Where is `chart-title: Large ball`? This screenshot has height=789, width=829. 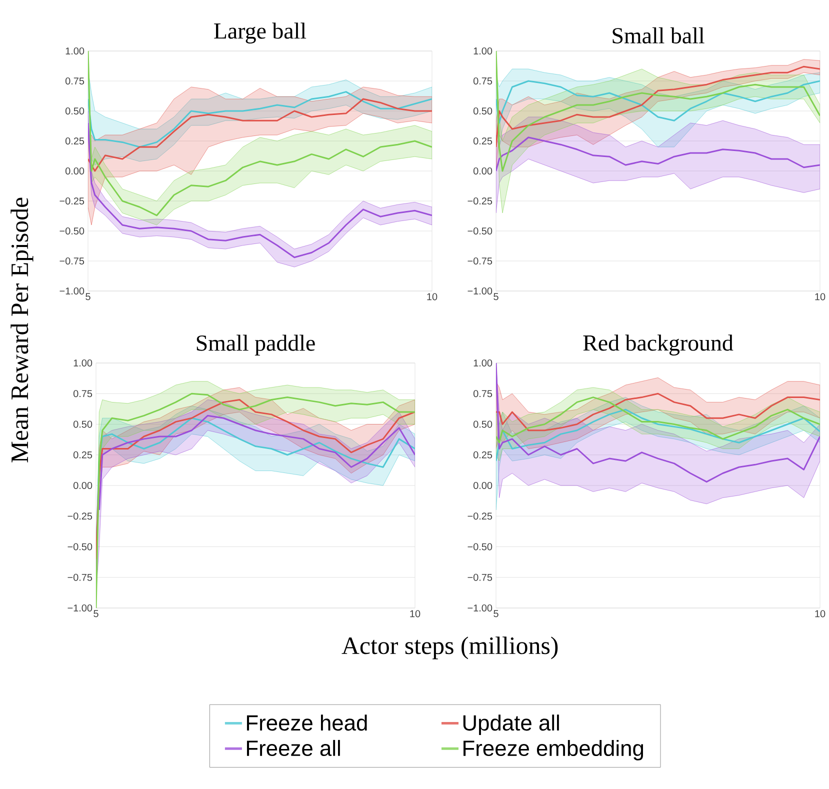
chart-title: Large ball is located at coordinates (260, 33).